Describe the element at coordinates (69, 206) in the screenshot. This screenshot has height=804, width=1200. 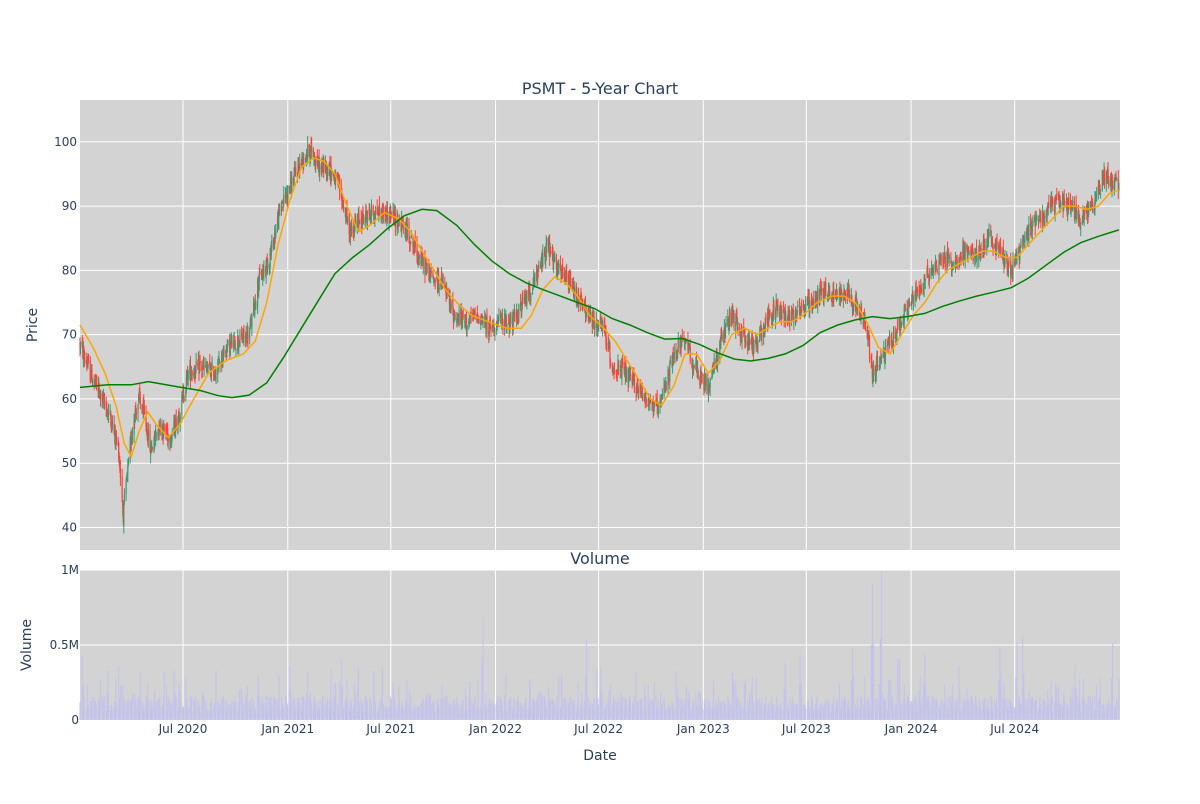
I see `price-y-tick-label: 90` at that location.